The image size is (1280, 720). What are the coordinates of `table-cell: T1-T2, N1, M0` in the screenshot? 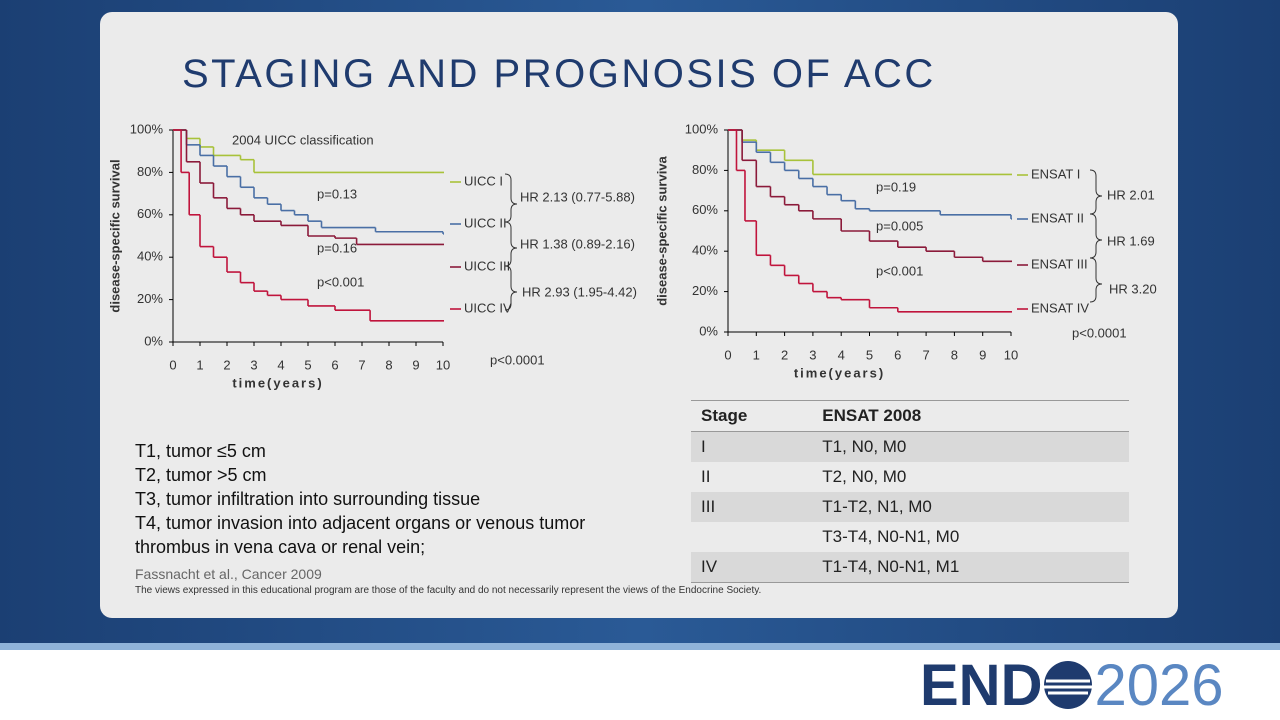 It's located at (877, 506).